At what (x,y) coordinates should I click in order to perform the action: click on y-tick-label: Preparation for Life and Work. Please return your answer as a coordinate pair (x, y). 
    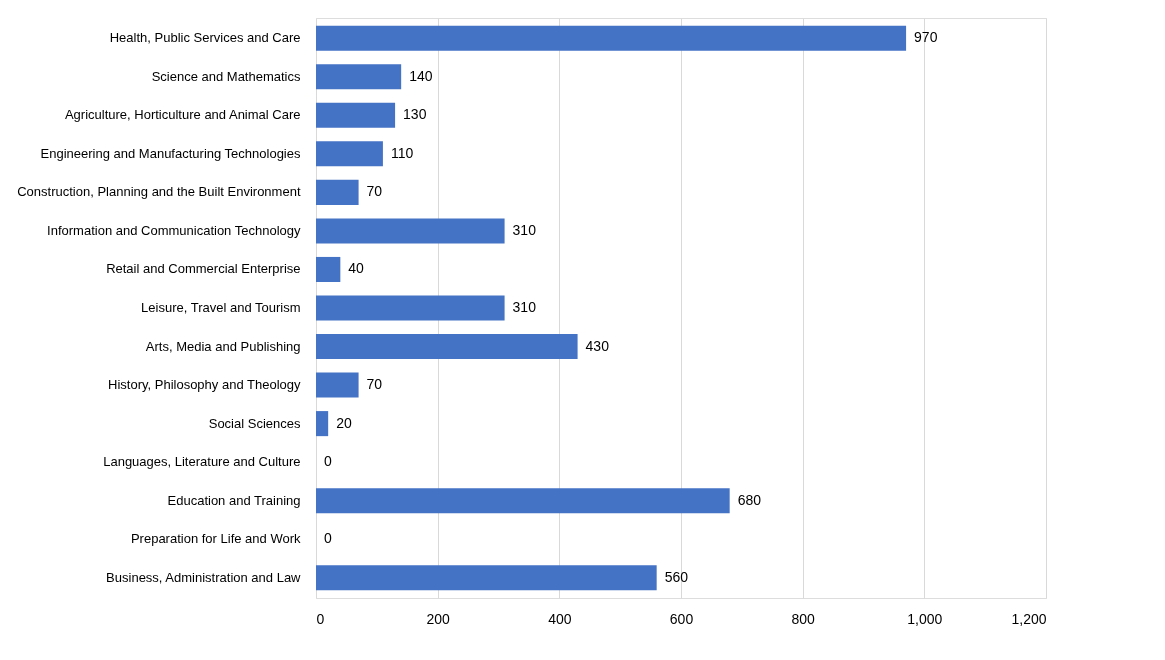
    Looking at the image, I should click on (215, 539).